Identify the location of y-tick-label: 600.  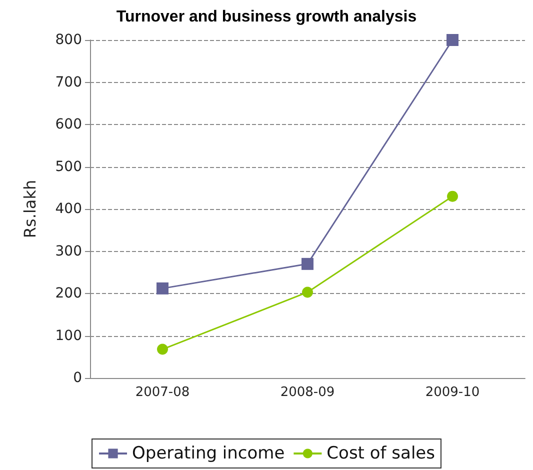
(68, 124).